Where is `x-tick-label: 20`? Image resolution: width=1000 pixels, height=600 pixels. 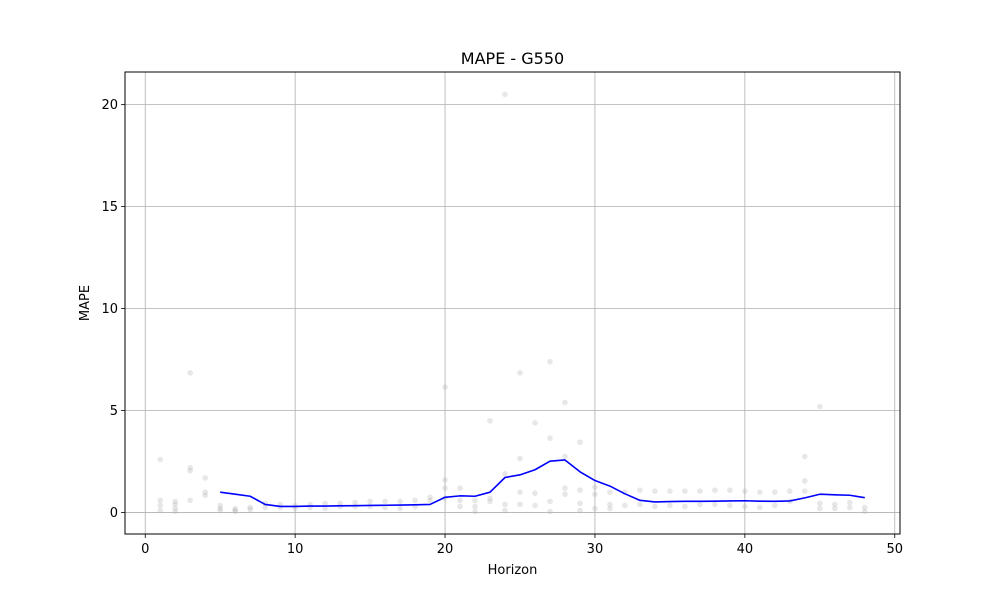 x-tick-label: 20 is located at coordinates (445, 549).